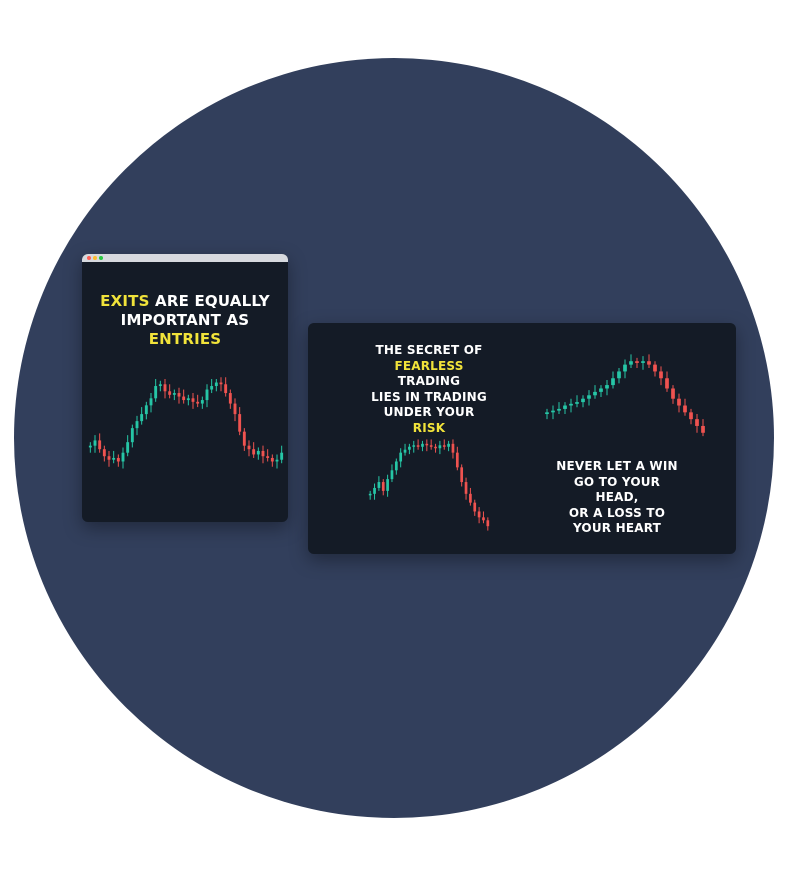  I want to click on card-exits-entries: EXITS ARE EQUALLY IMPORTANT AS ENTRIES, so click(185, 388).